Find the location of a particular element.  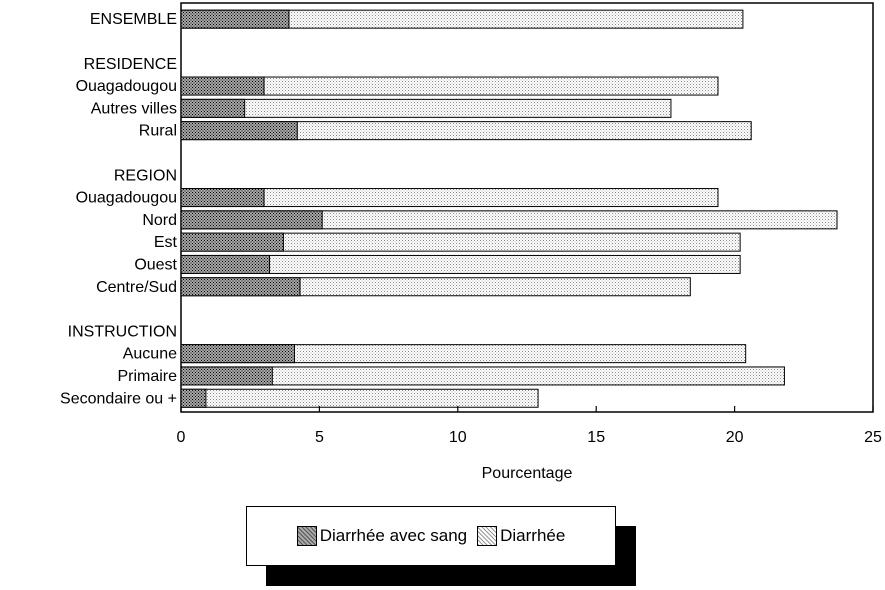

legend-item-avec-sang: Diarrhée avec sang is located at coordinates (382, 536).